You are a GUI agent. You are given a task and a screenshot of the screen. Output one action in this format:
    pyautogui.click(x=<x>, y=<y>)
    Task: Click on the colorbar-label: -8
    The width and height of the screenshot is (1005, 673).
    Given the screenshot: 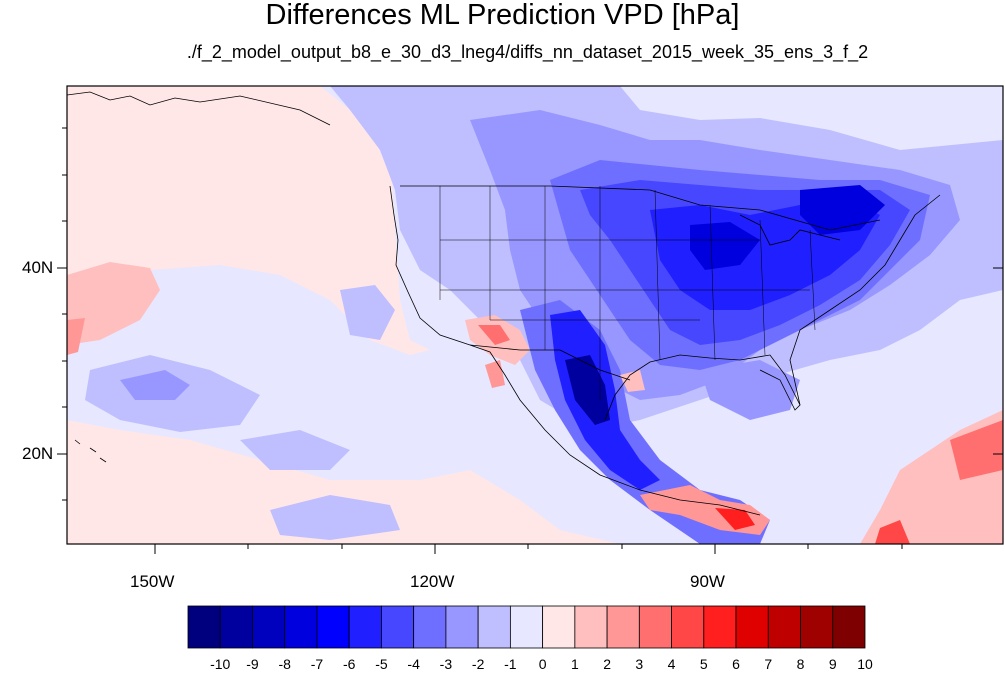 What is the action you would take?
    pyautogui.click(x=284, y=664)
    